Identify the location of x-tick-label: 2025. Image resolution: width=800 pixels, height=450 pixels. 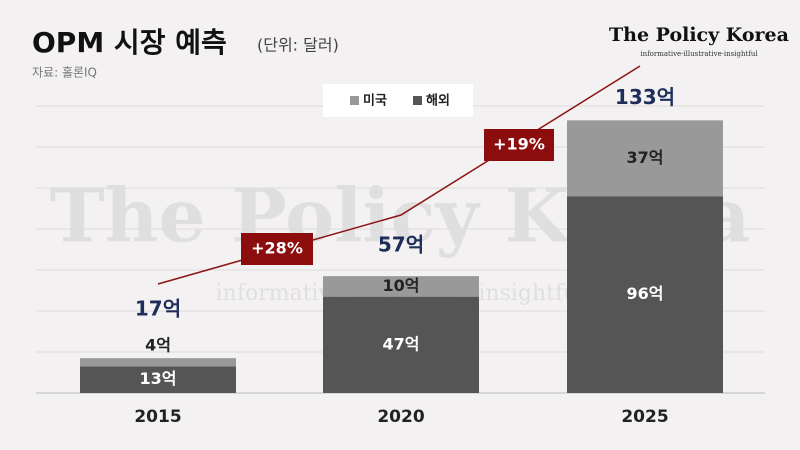
(644, 417).